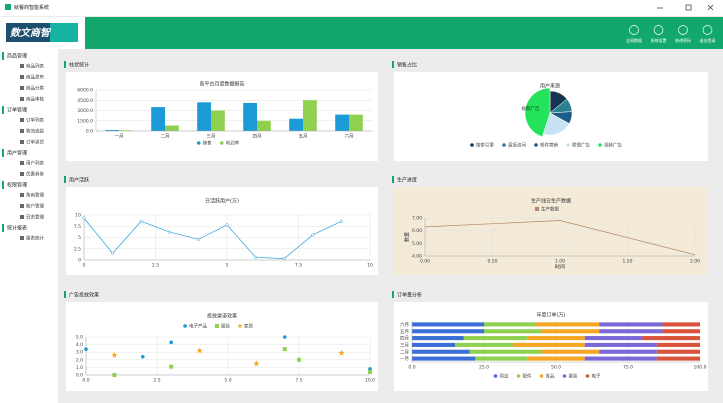 The height and width of the screenshot is (403, 723). I want to click on action-label: 退出登录, so click(708, 40).